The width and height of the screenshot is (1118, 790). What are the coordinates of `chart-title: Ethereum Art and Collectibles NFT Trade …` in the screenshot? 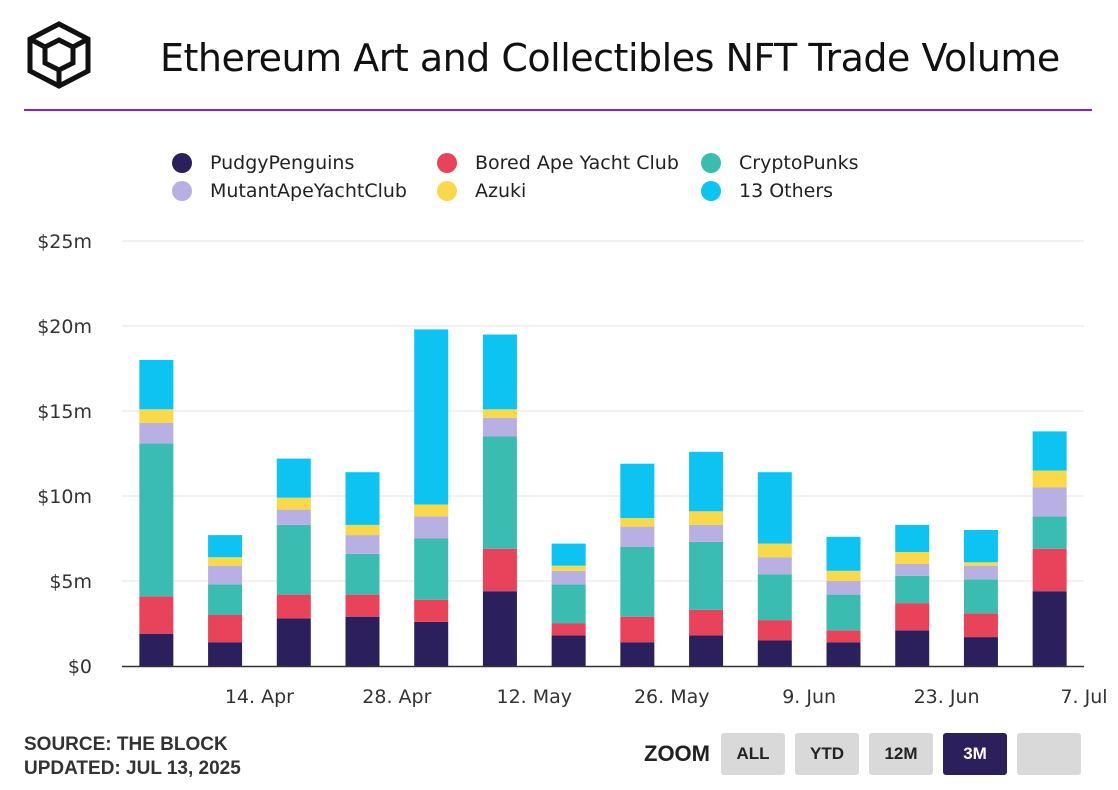 It's located at (610, 58).